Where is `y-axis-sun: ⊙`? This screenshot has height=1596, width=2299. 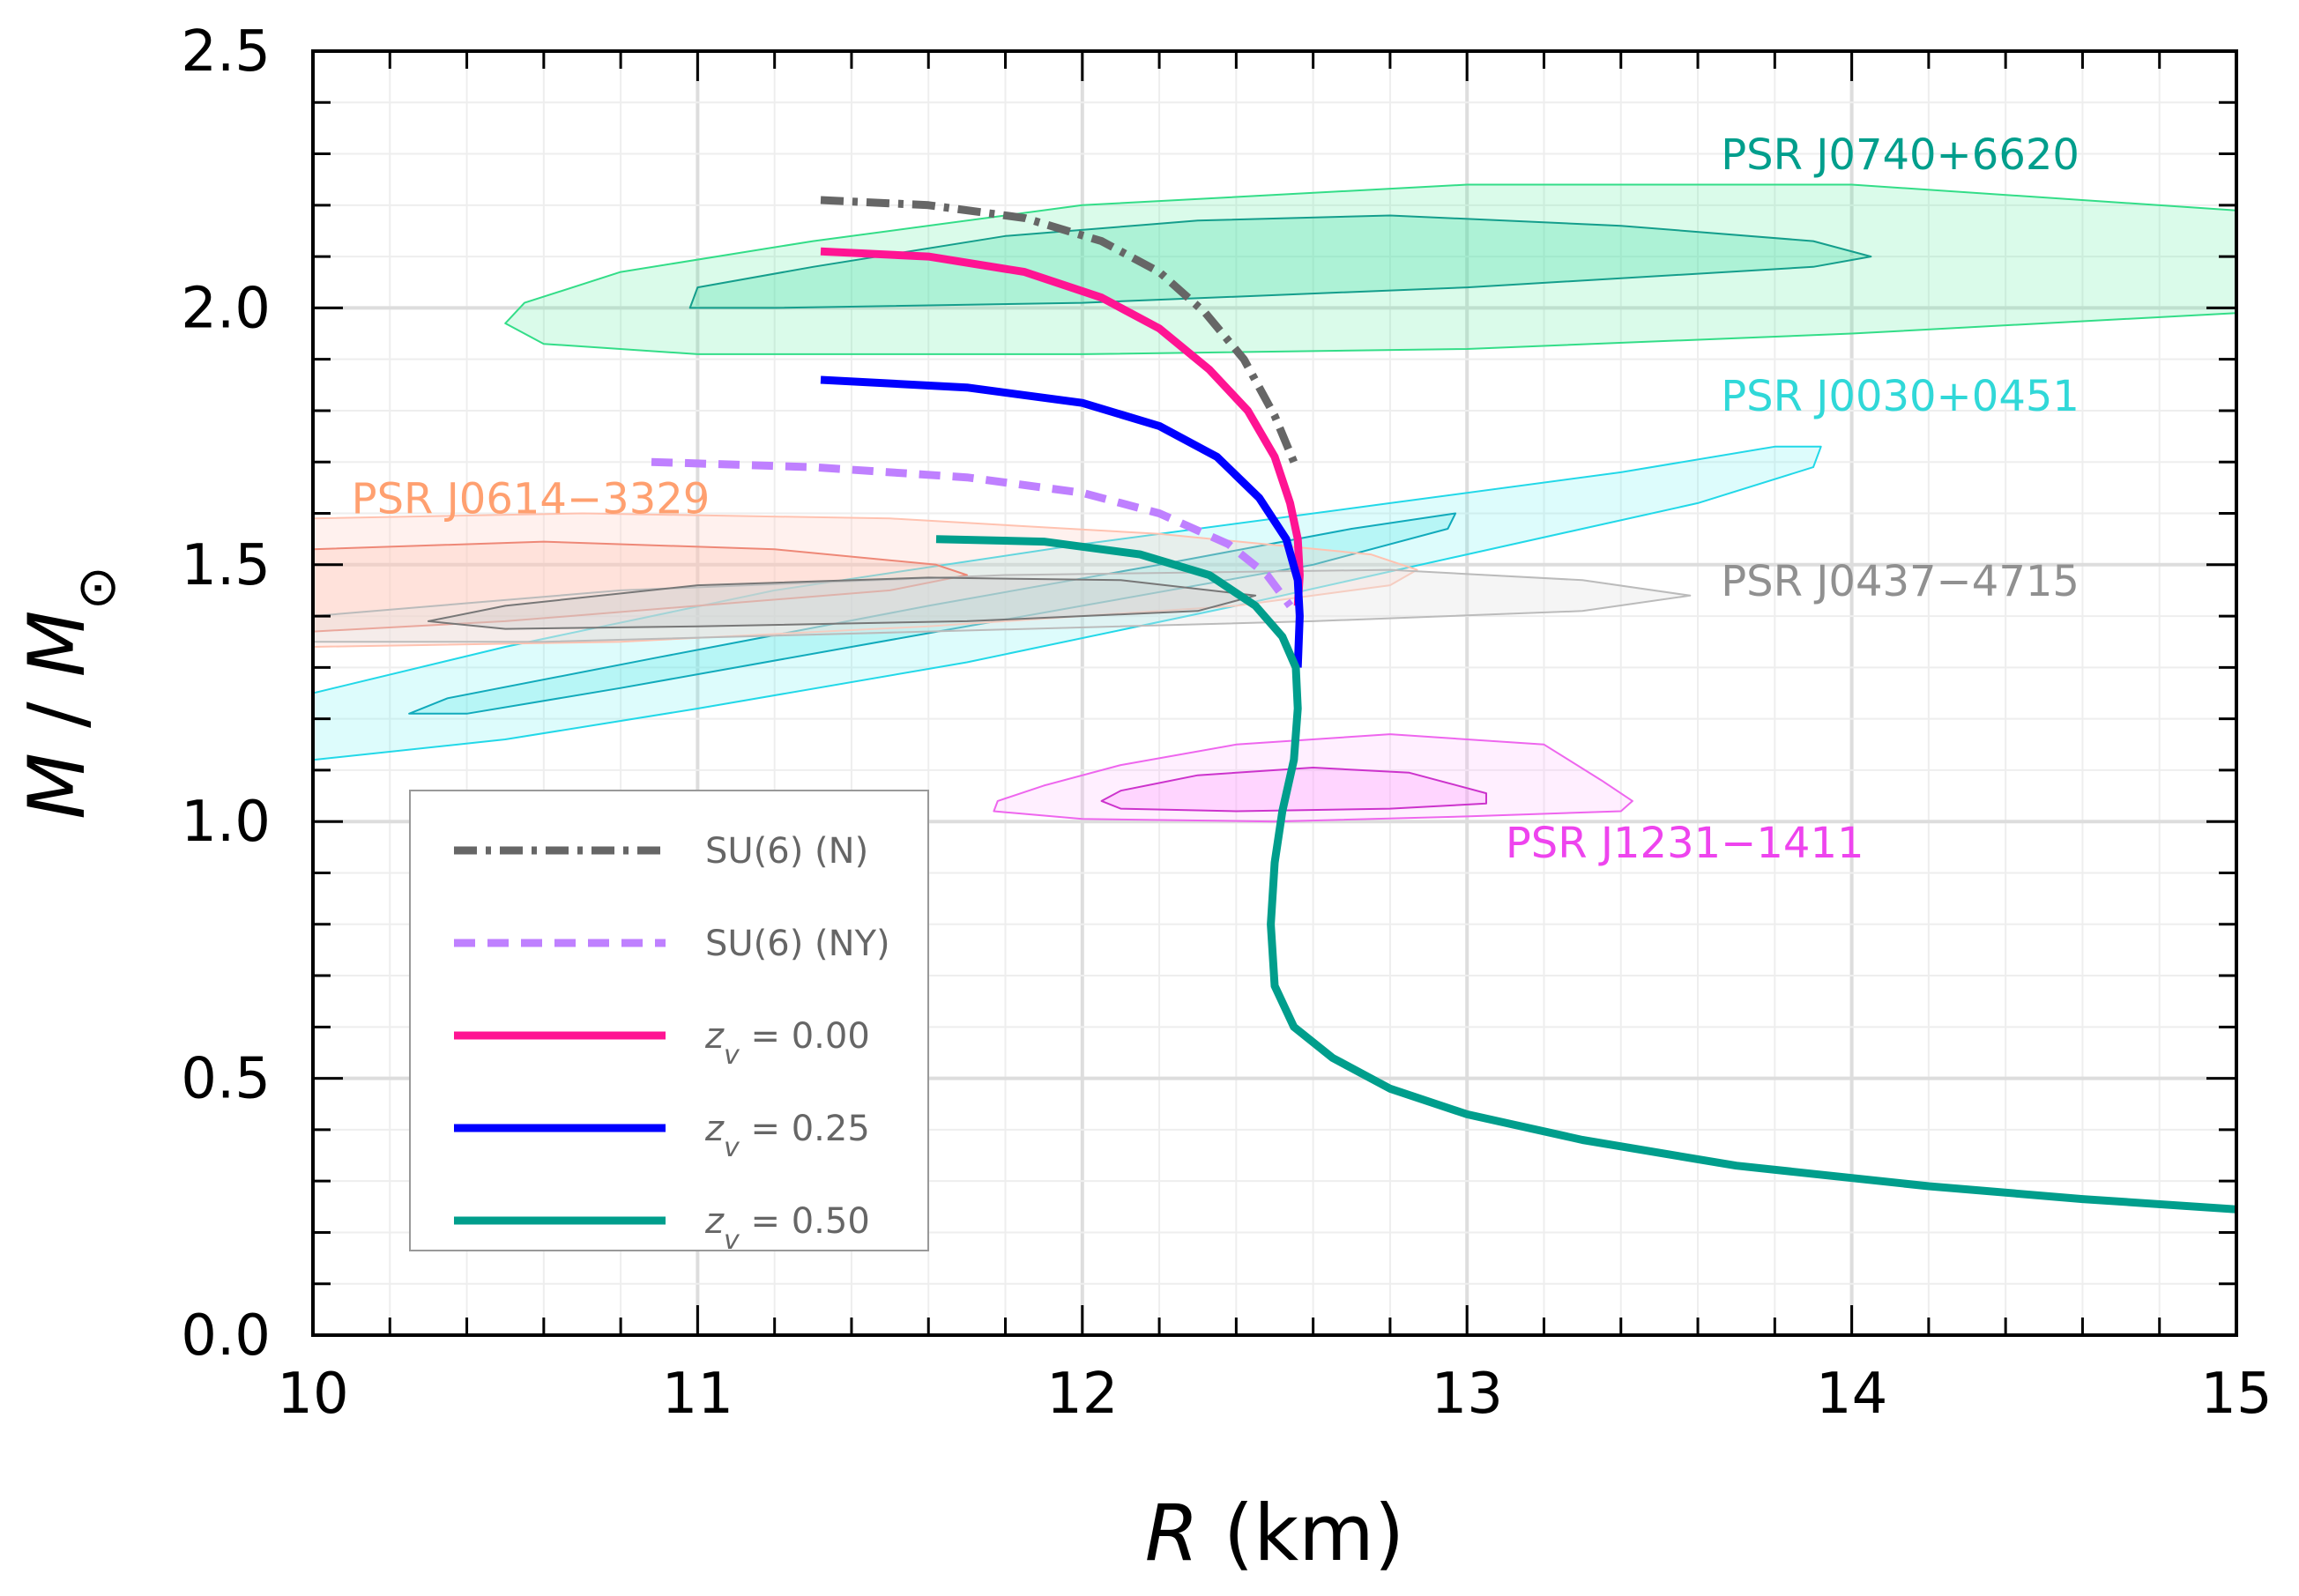
y-axis-sun: ⊙ is located at coordinates (97, 588).